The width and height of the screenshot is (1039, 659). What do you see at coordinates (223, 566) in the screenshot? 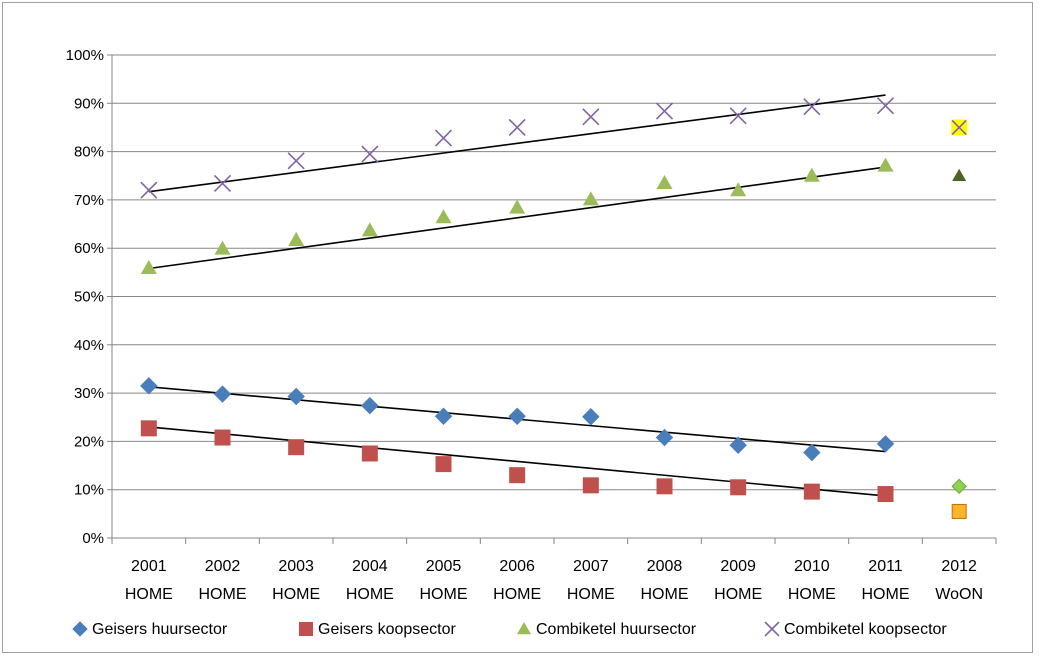
I see `x-tick-label: 2002` at bounding box center [223, 566].